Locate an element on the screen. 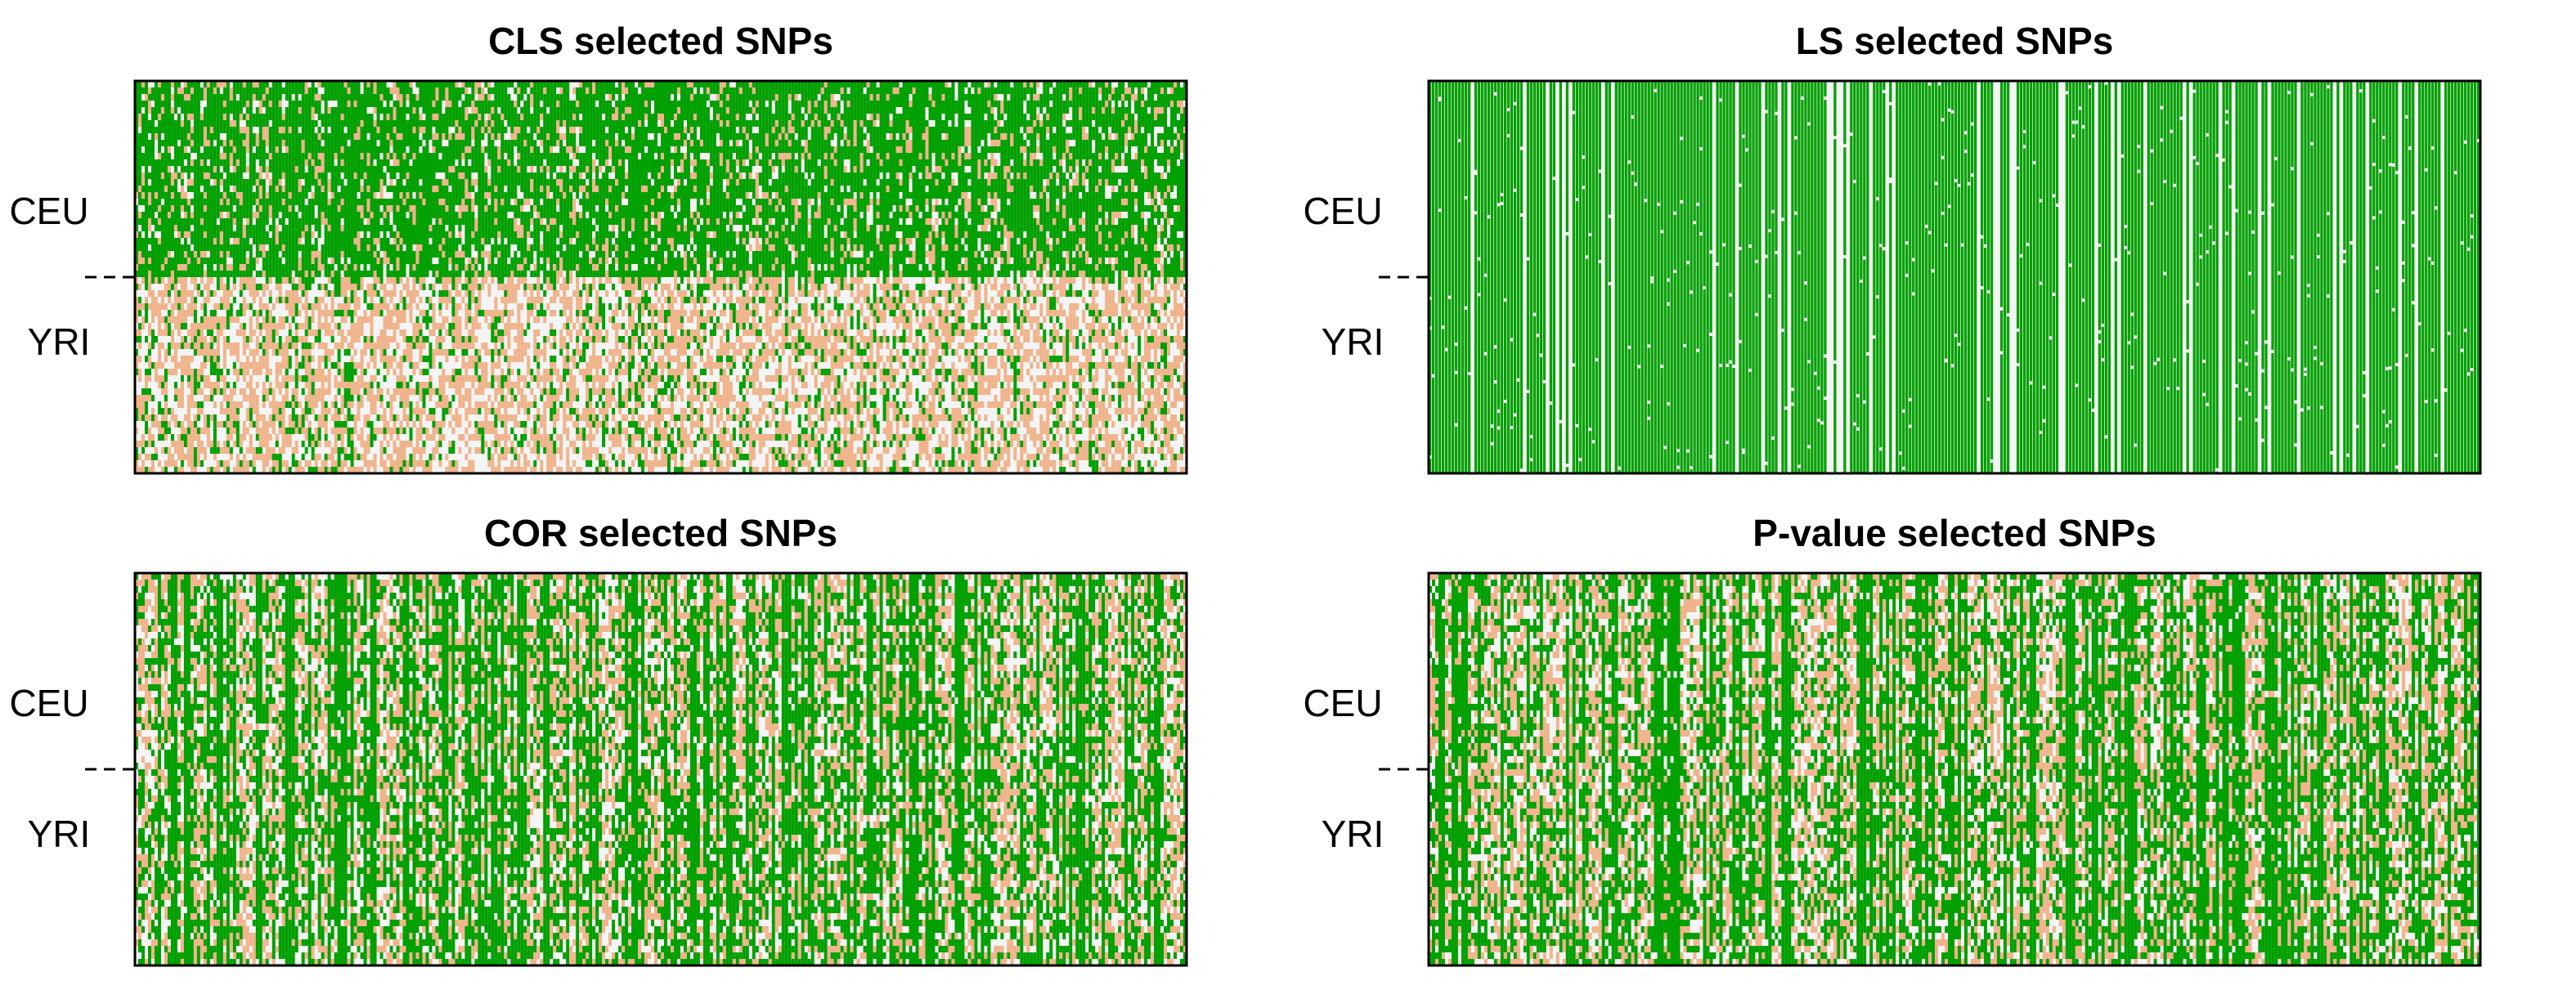 This screenshot has height=981, width=2576. panel-title: COR selected SNPs is located at coordinates (660, 533).